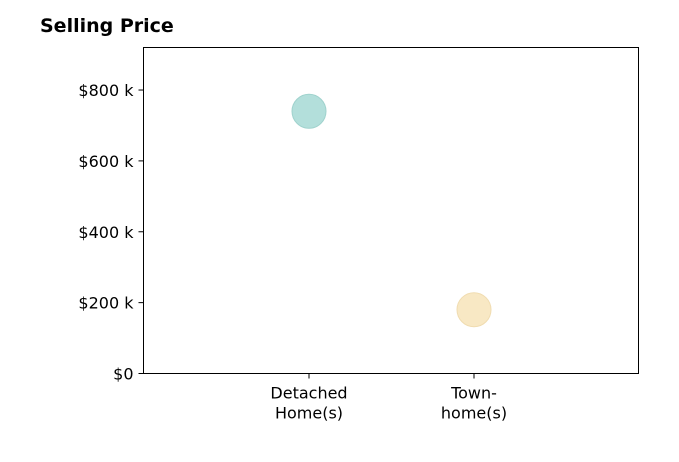 The height and width of the screenshot is (462, 679). Describe the element at coordinates (309, 413) in the screenshot. I see `x-tick-label: Home(s)` at that location.